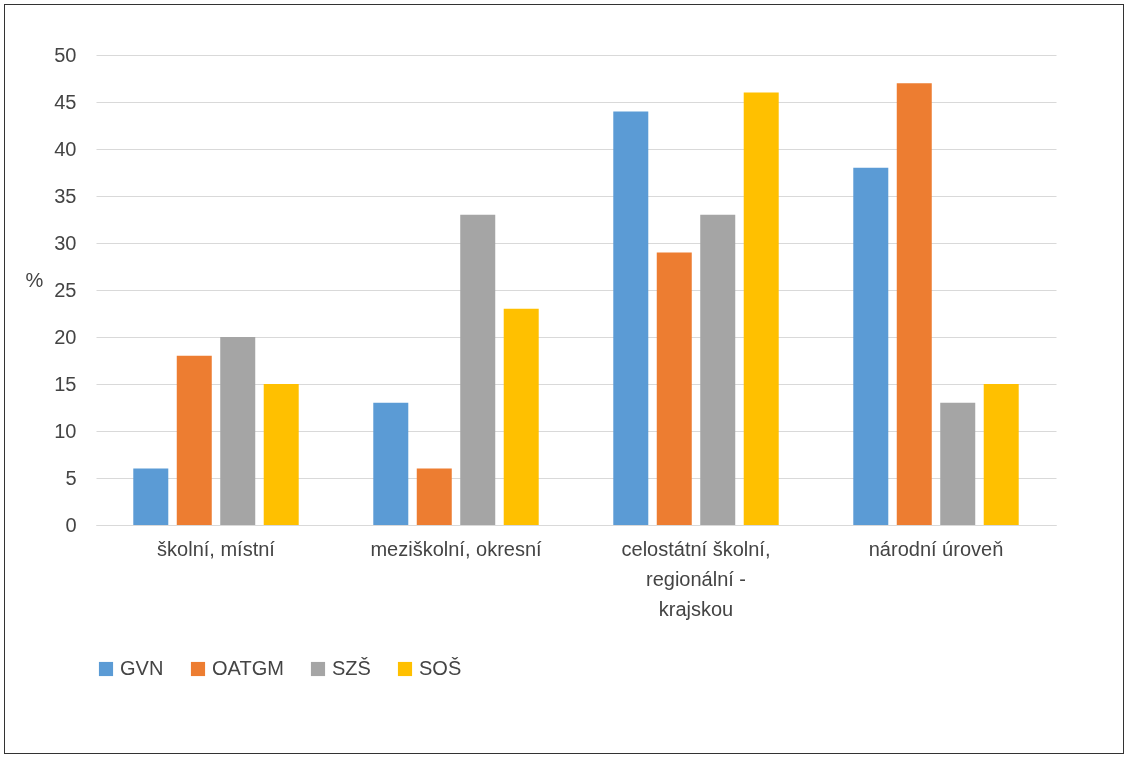 This screenshot has height=763, width=1132. I want to click on x-tick-label: celostátní školní, regionální - krajskou, so click(696, 578).